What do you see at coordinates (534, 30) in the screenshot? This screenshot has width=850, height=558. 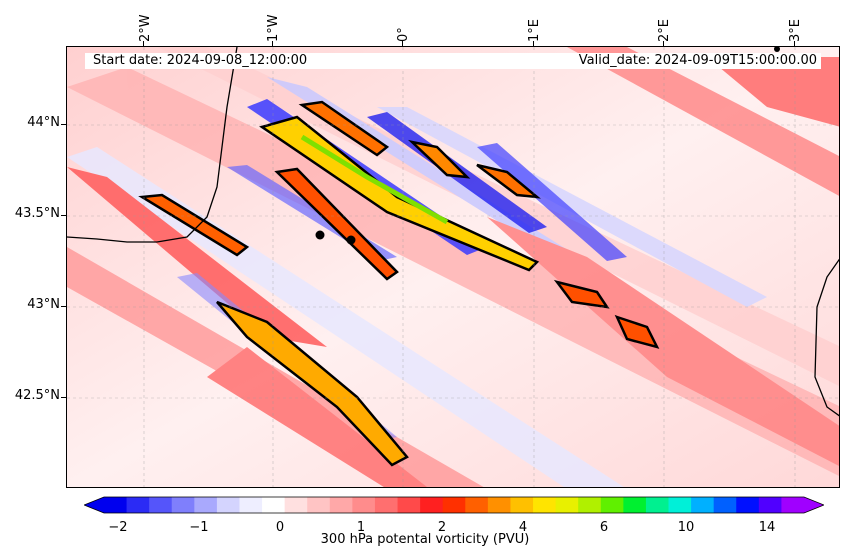 I see `lon-label-1e: 1°E` at bounding box center [534, 30].